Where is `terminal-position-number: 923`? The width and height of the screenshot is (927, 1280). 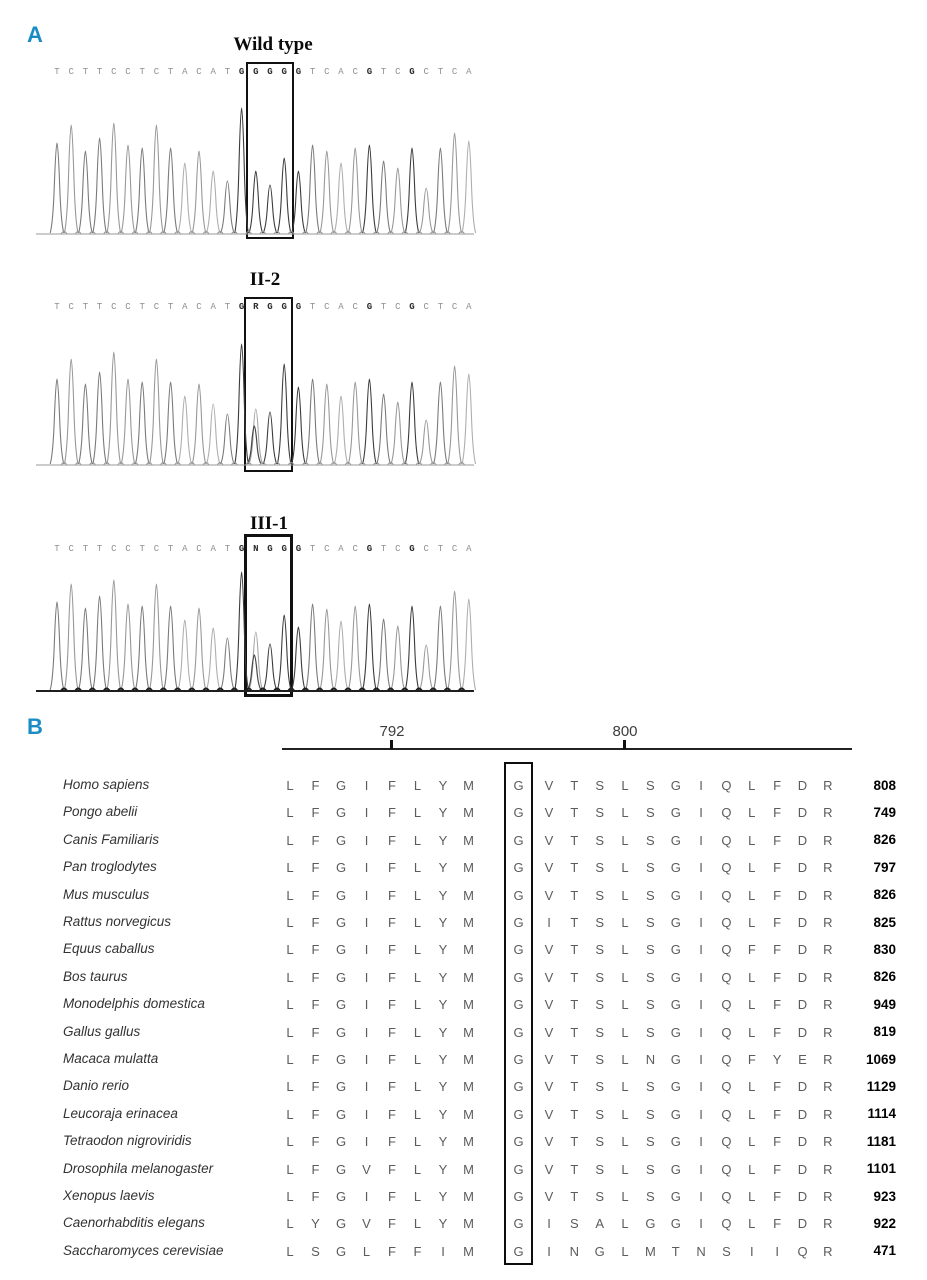 terminal-position-number: 923 is located at coordinates (884, 1196).